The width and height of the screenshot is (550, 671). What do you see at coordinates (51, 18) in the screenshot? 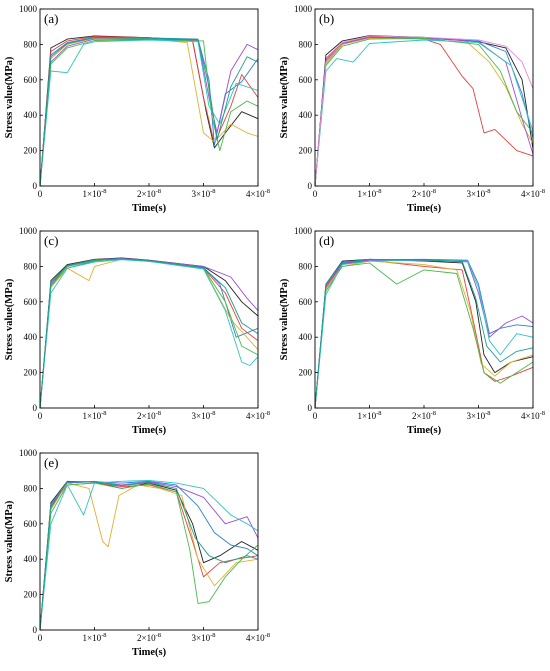
I see `panel-label: (a)` at bounding box center [51, 18].